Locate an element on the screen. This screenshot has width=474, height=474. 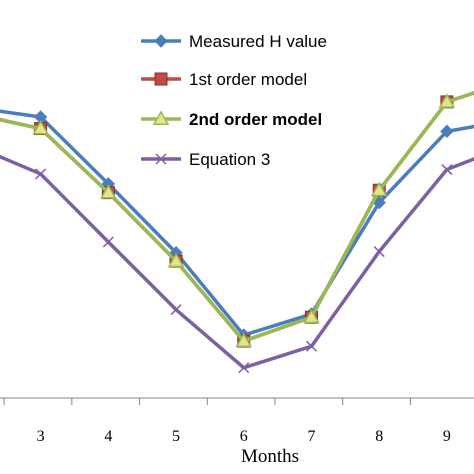
data-point-3-1-stroke-b is located at coordinates (41, 174).